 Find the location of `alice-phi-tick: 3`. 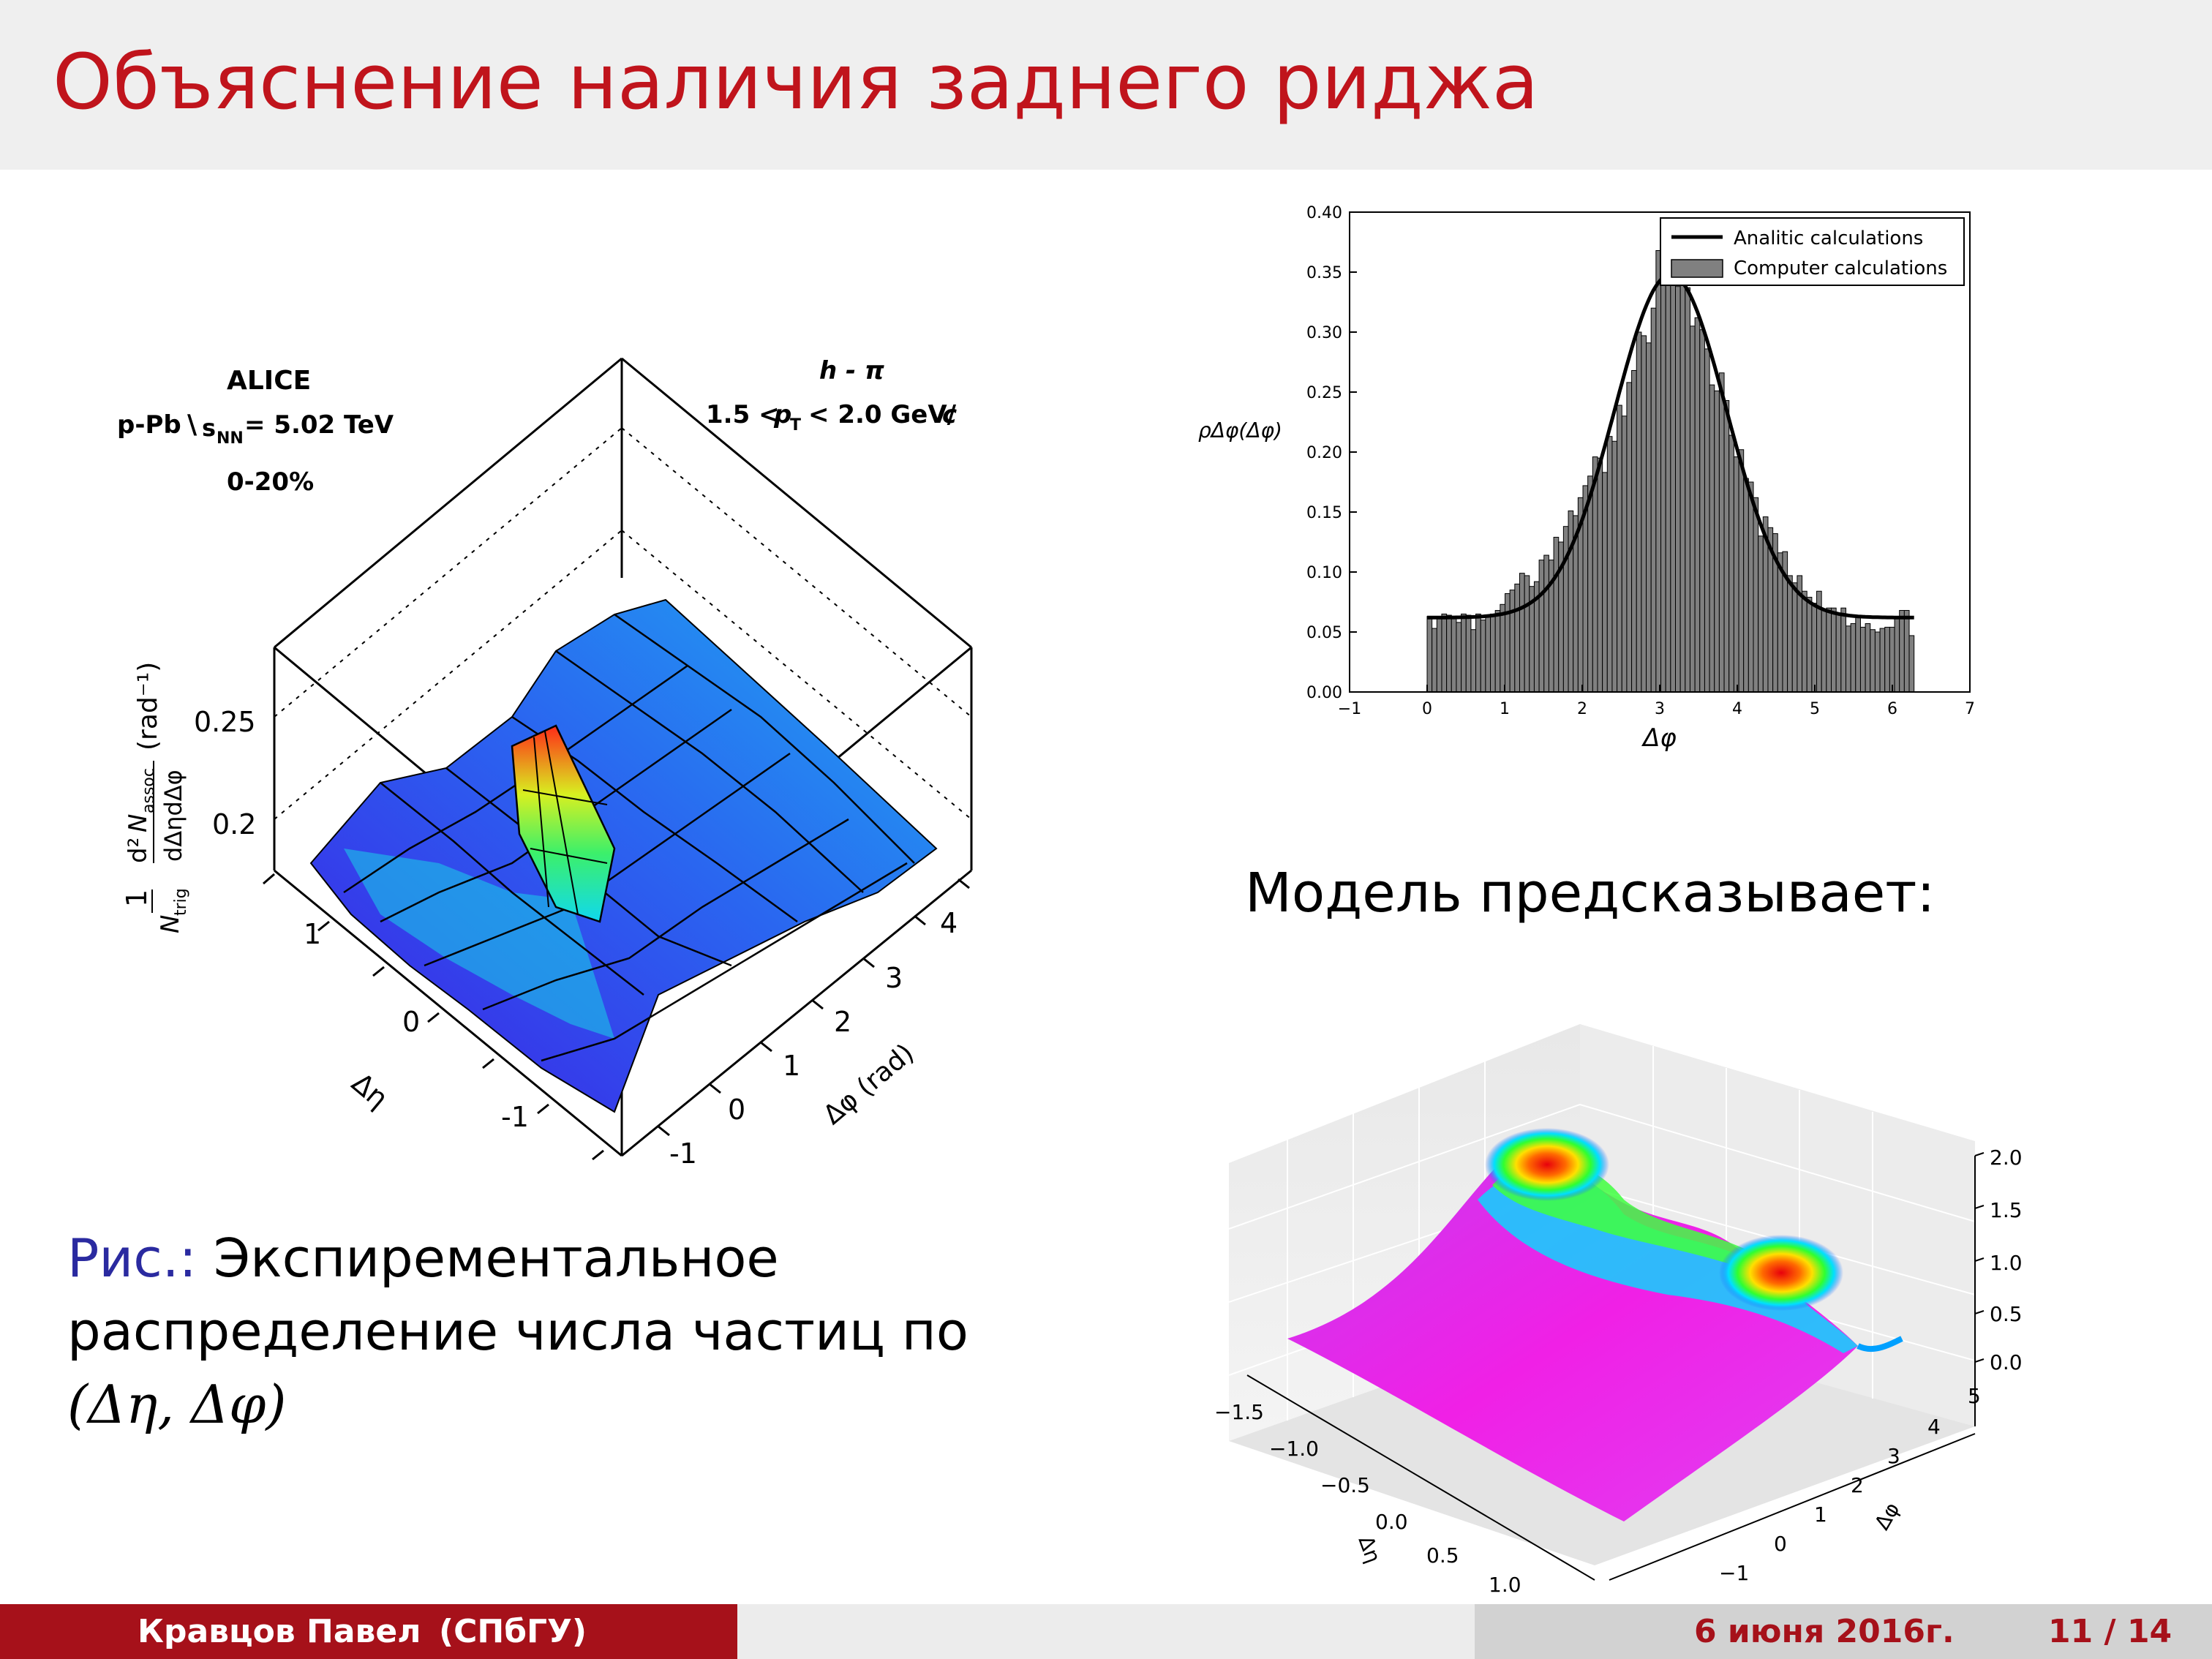

alice-phi-tick: 3 is located at coordinates (894, 978).